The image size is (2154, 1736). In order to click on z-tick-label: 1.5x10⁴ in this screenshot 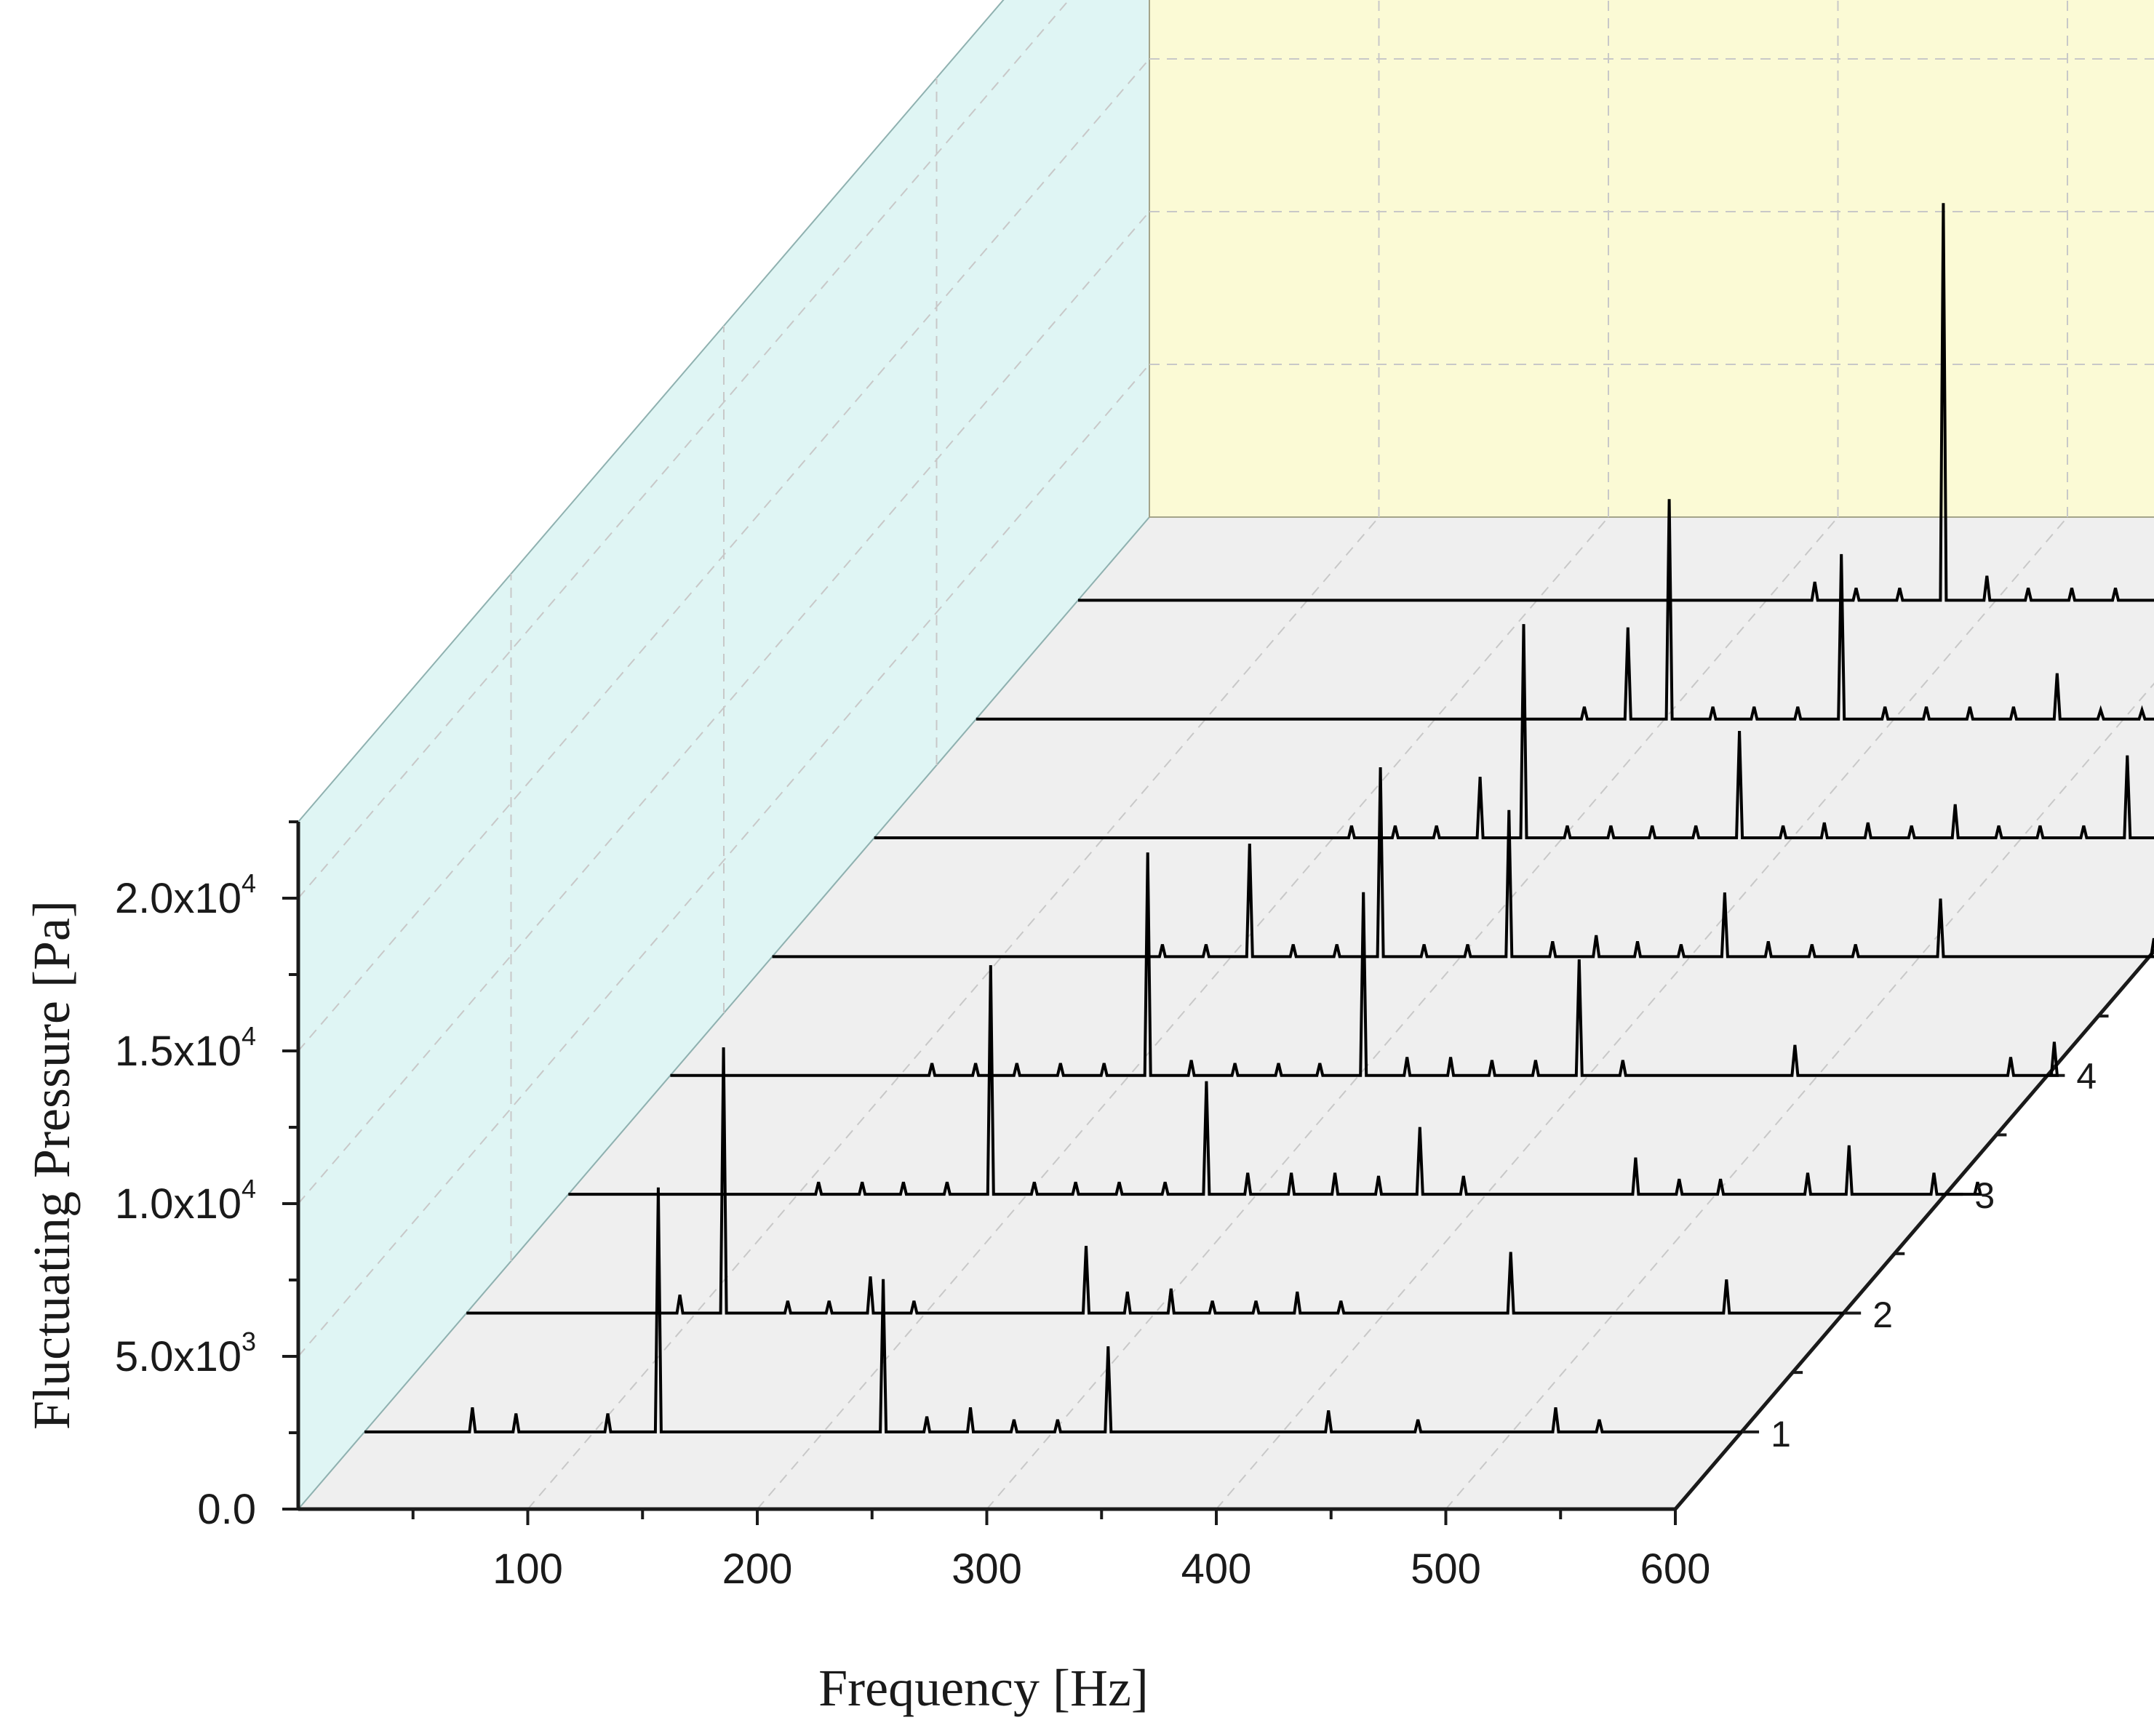, I will do `click(185, 1048)`.